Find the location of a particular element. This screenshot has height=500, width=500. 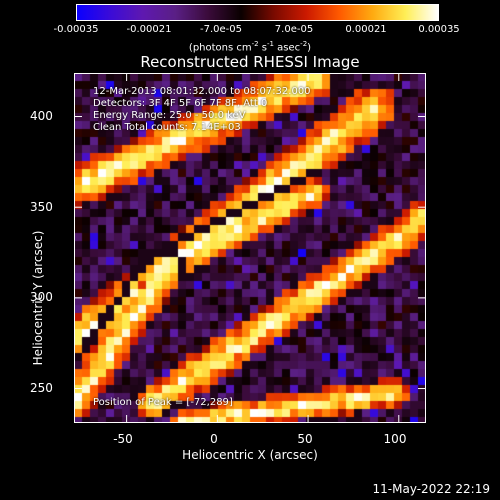

timestamp: 11-May-2022 22:19 is located at coordinates (431, 489).